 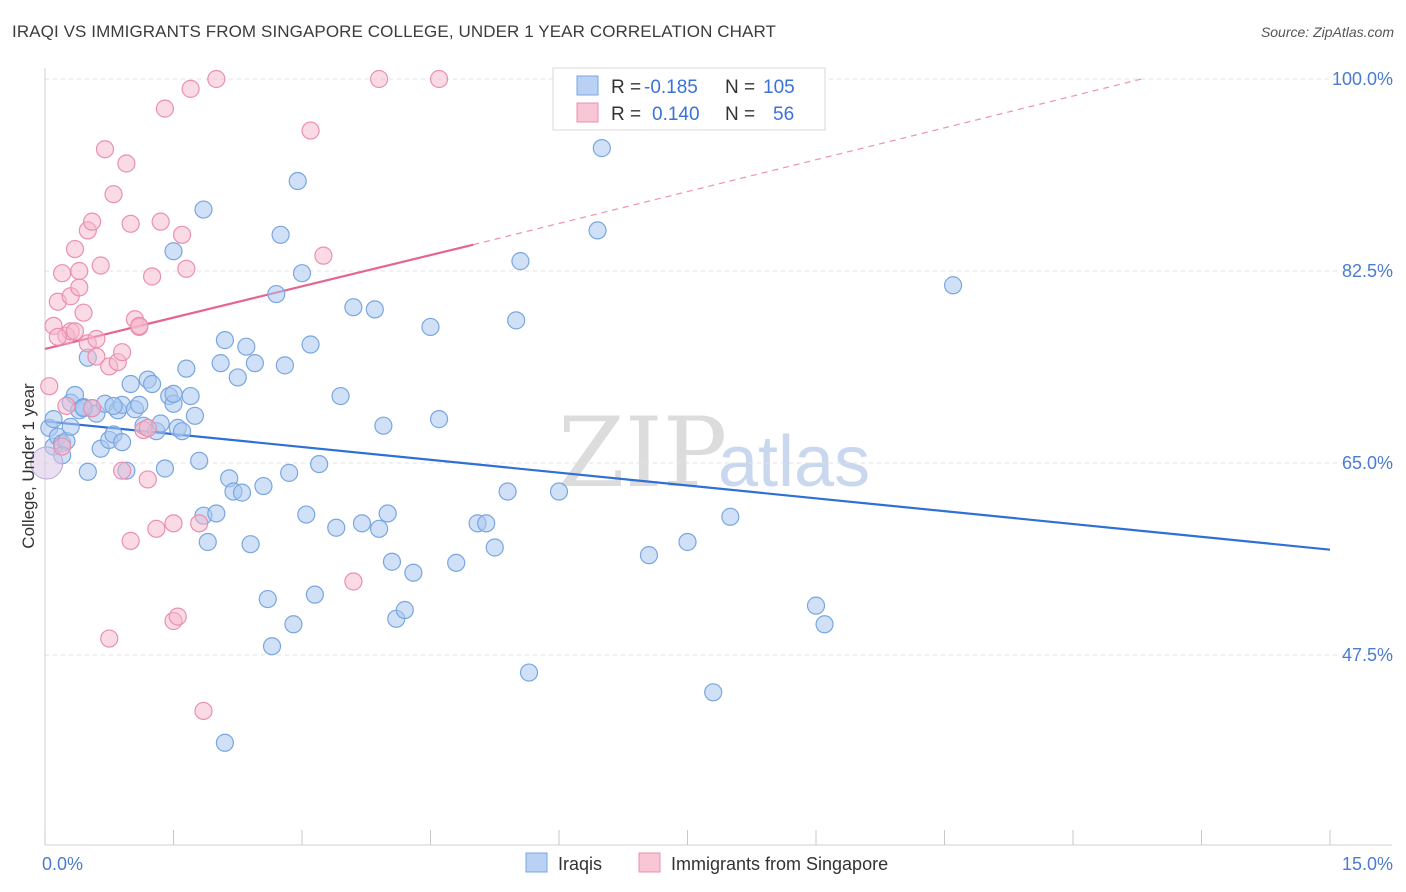 What do you see at coordinates (649, 862) in the screenshot?
I see `legend-swatch-singapore` at bounding box center [649, 862].